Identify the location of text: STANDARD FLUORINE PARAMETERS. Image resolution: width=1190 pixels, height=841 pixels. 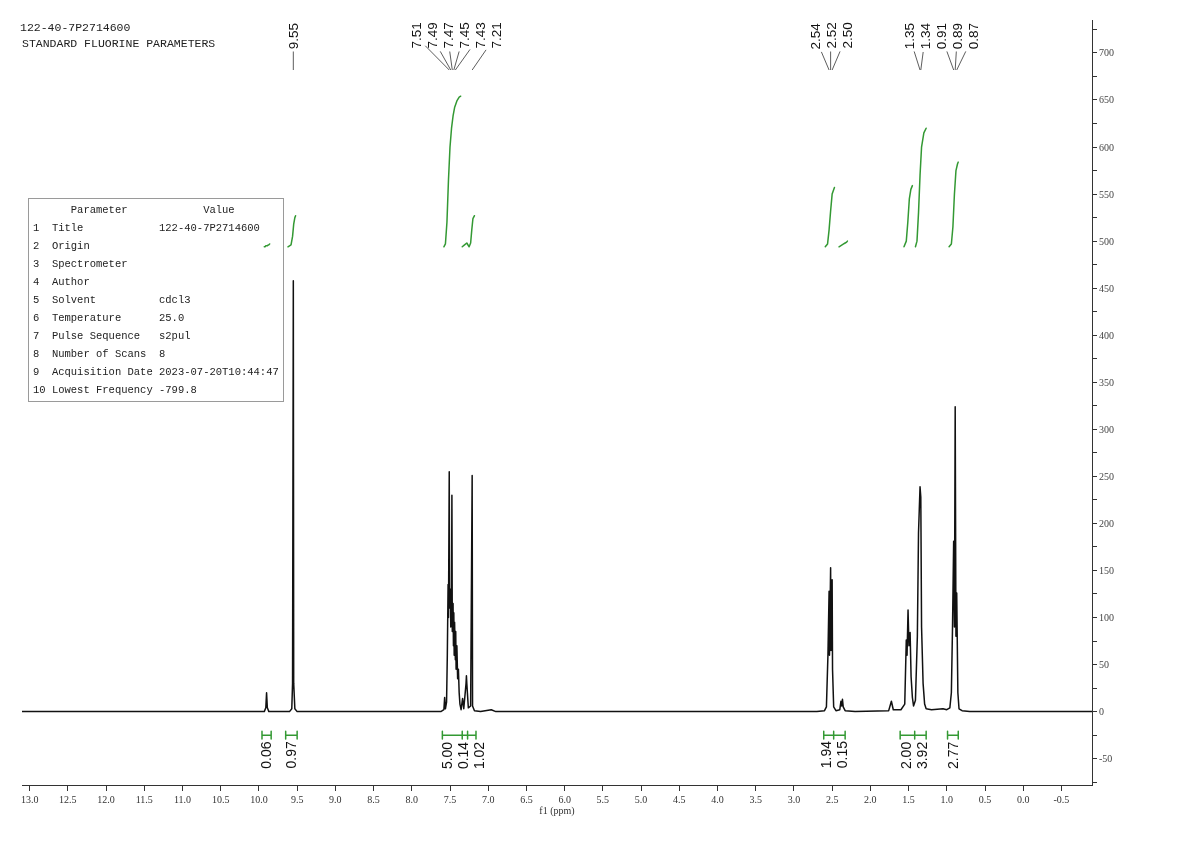
(119, 43).